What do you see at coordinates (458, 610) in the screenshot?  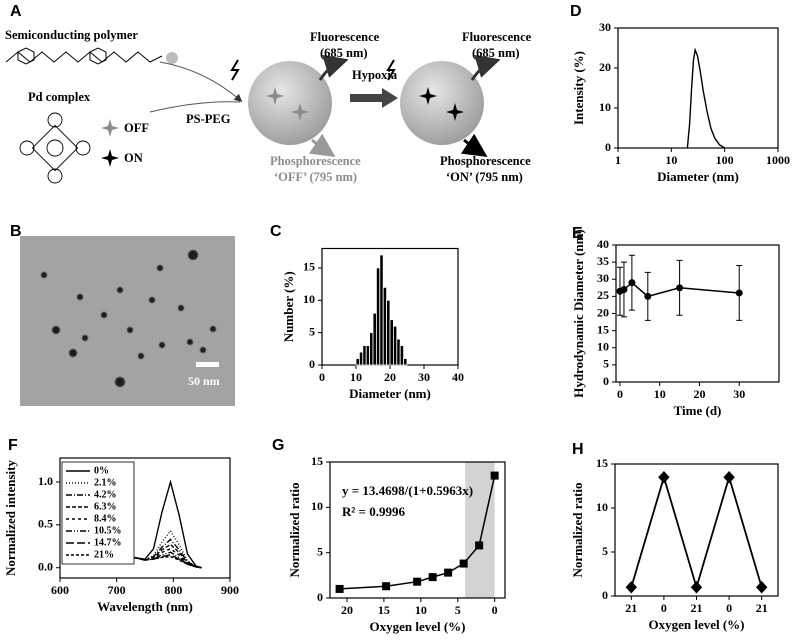 I see `x-tick-label: 5` at bounding box center [458, 610].